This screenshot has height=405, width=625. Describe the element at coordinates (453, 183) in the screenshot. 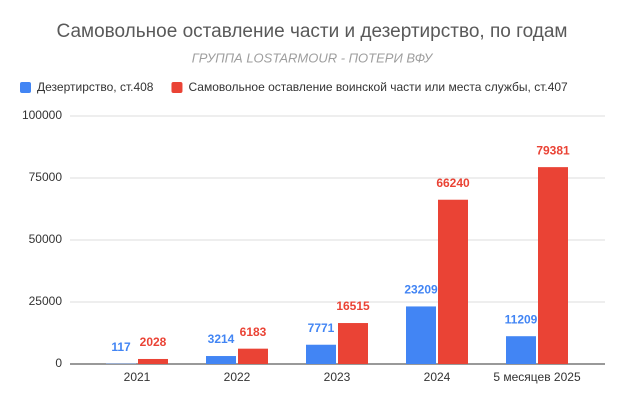

I see `data-label: 66240` at that location.